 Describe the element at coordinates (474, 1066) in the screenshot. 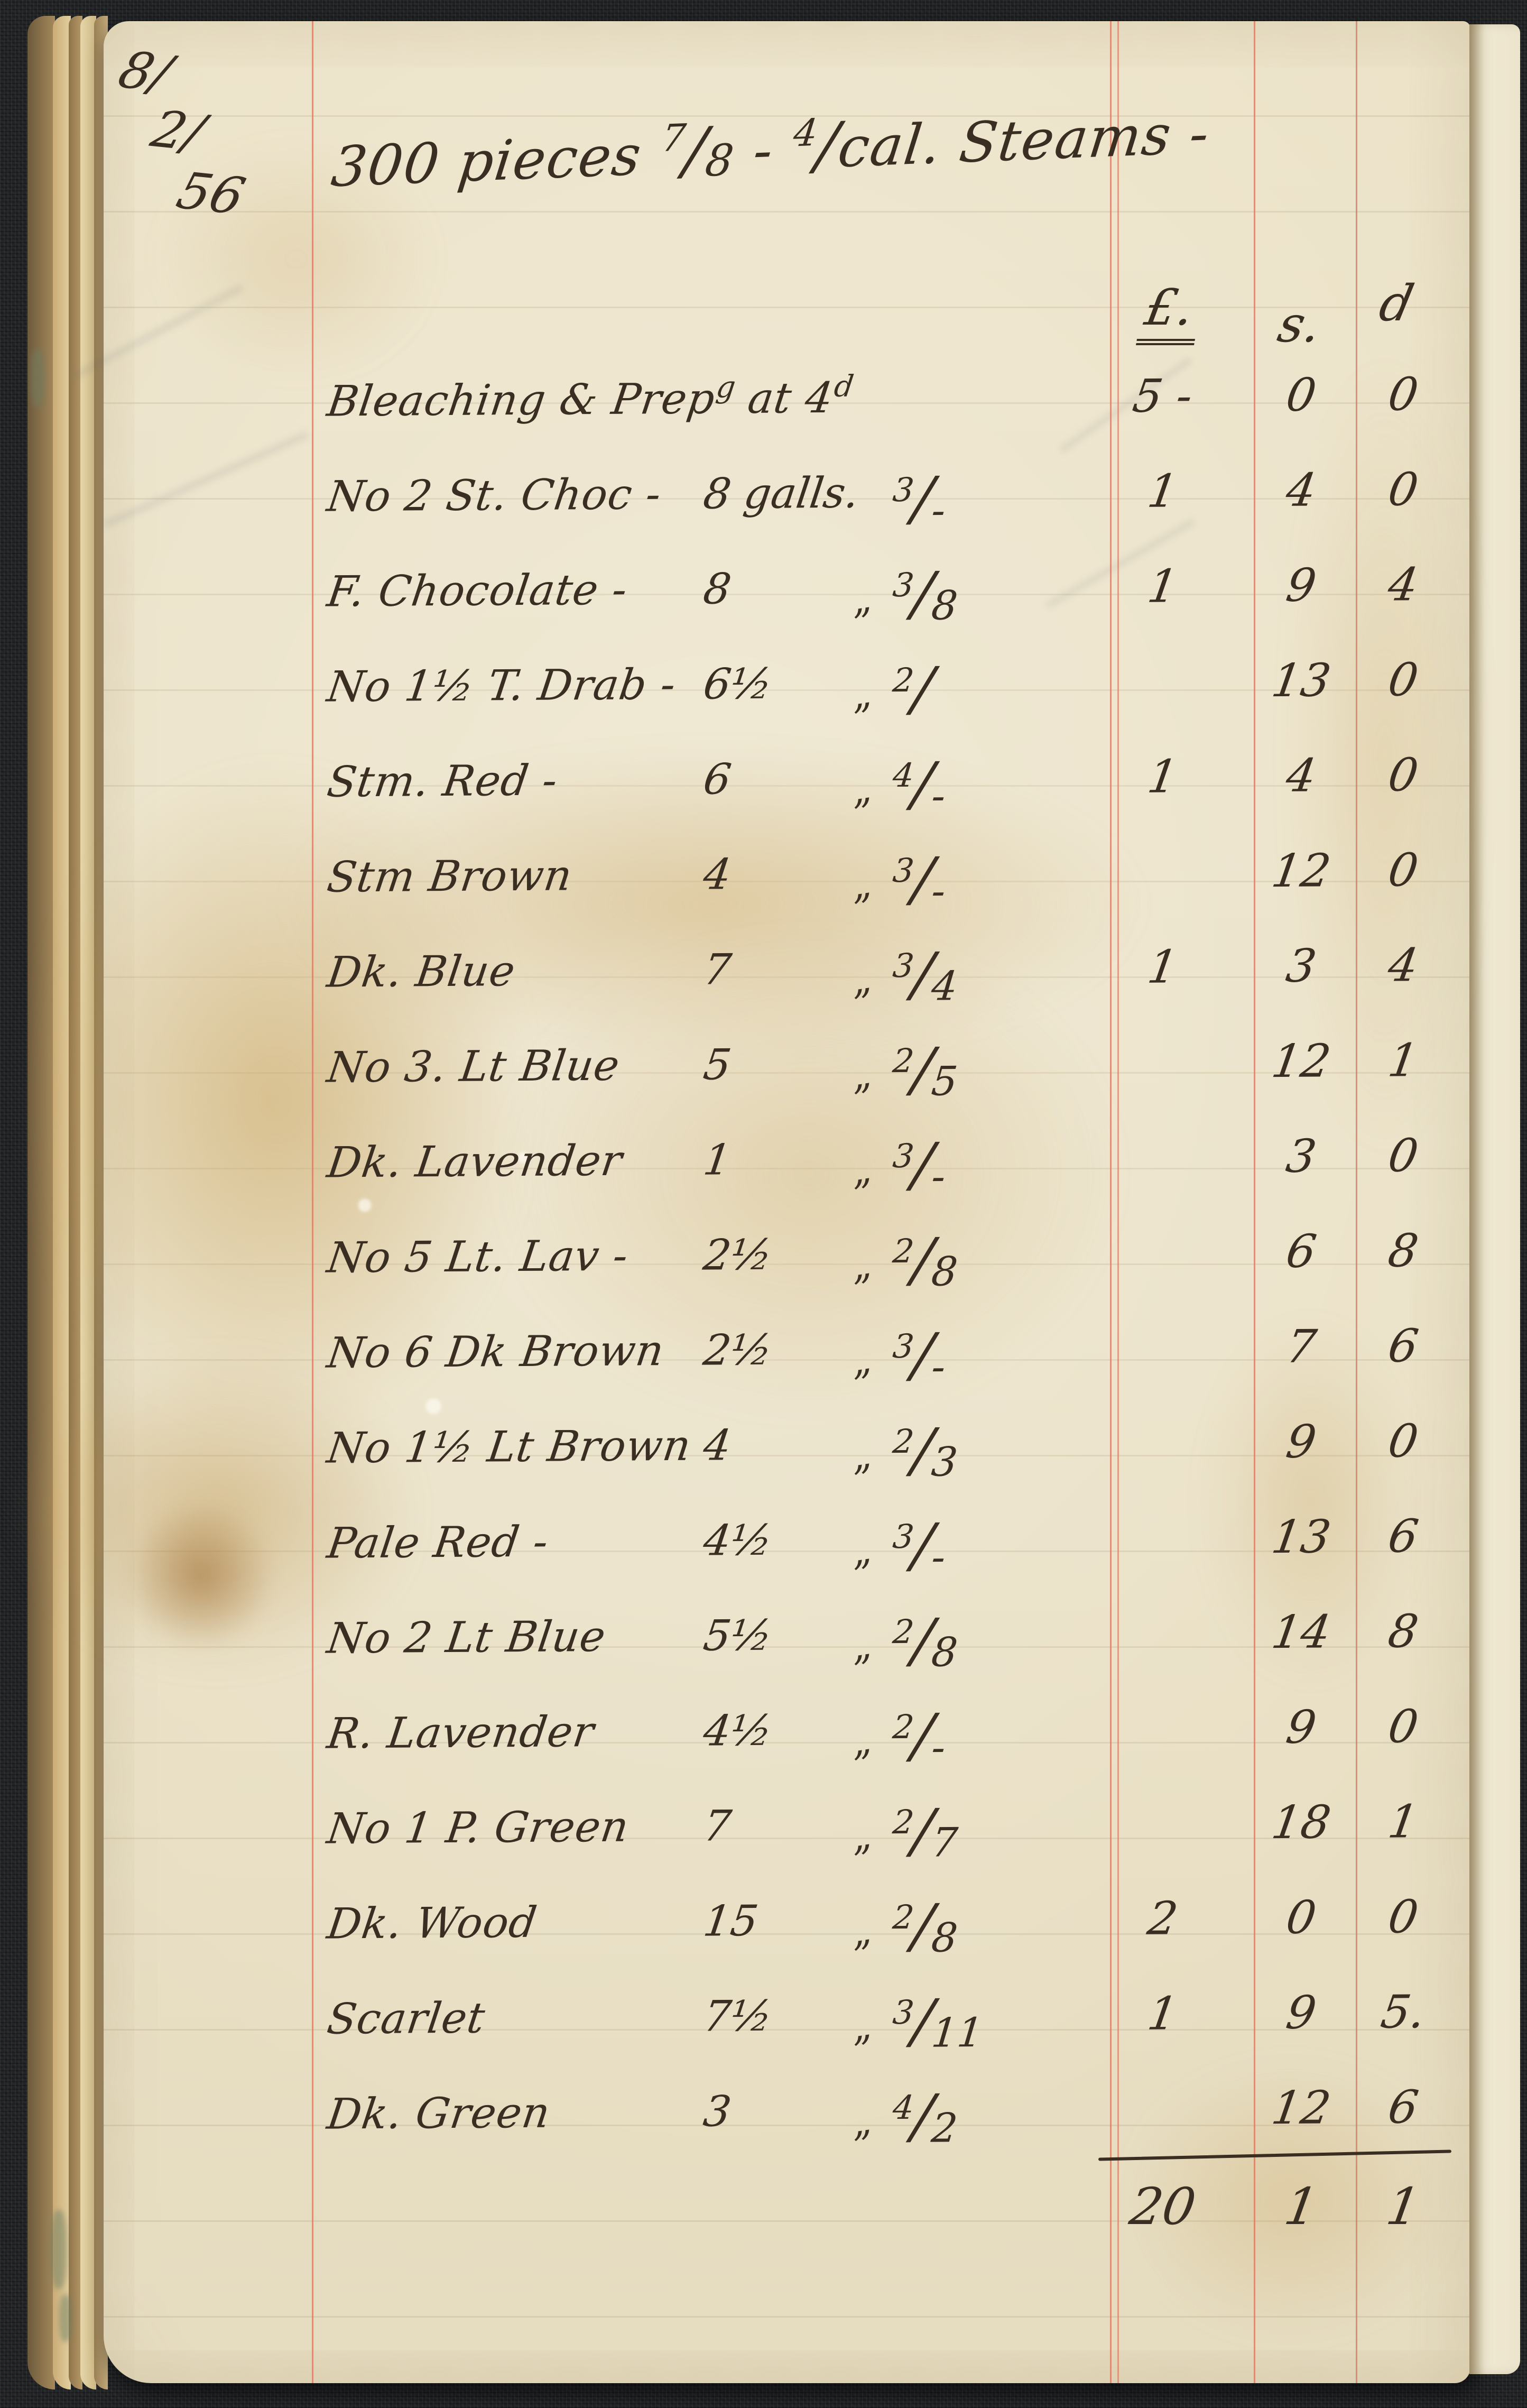

I see `row-description: No 3. Lt Blue` at that location.